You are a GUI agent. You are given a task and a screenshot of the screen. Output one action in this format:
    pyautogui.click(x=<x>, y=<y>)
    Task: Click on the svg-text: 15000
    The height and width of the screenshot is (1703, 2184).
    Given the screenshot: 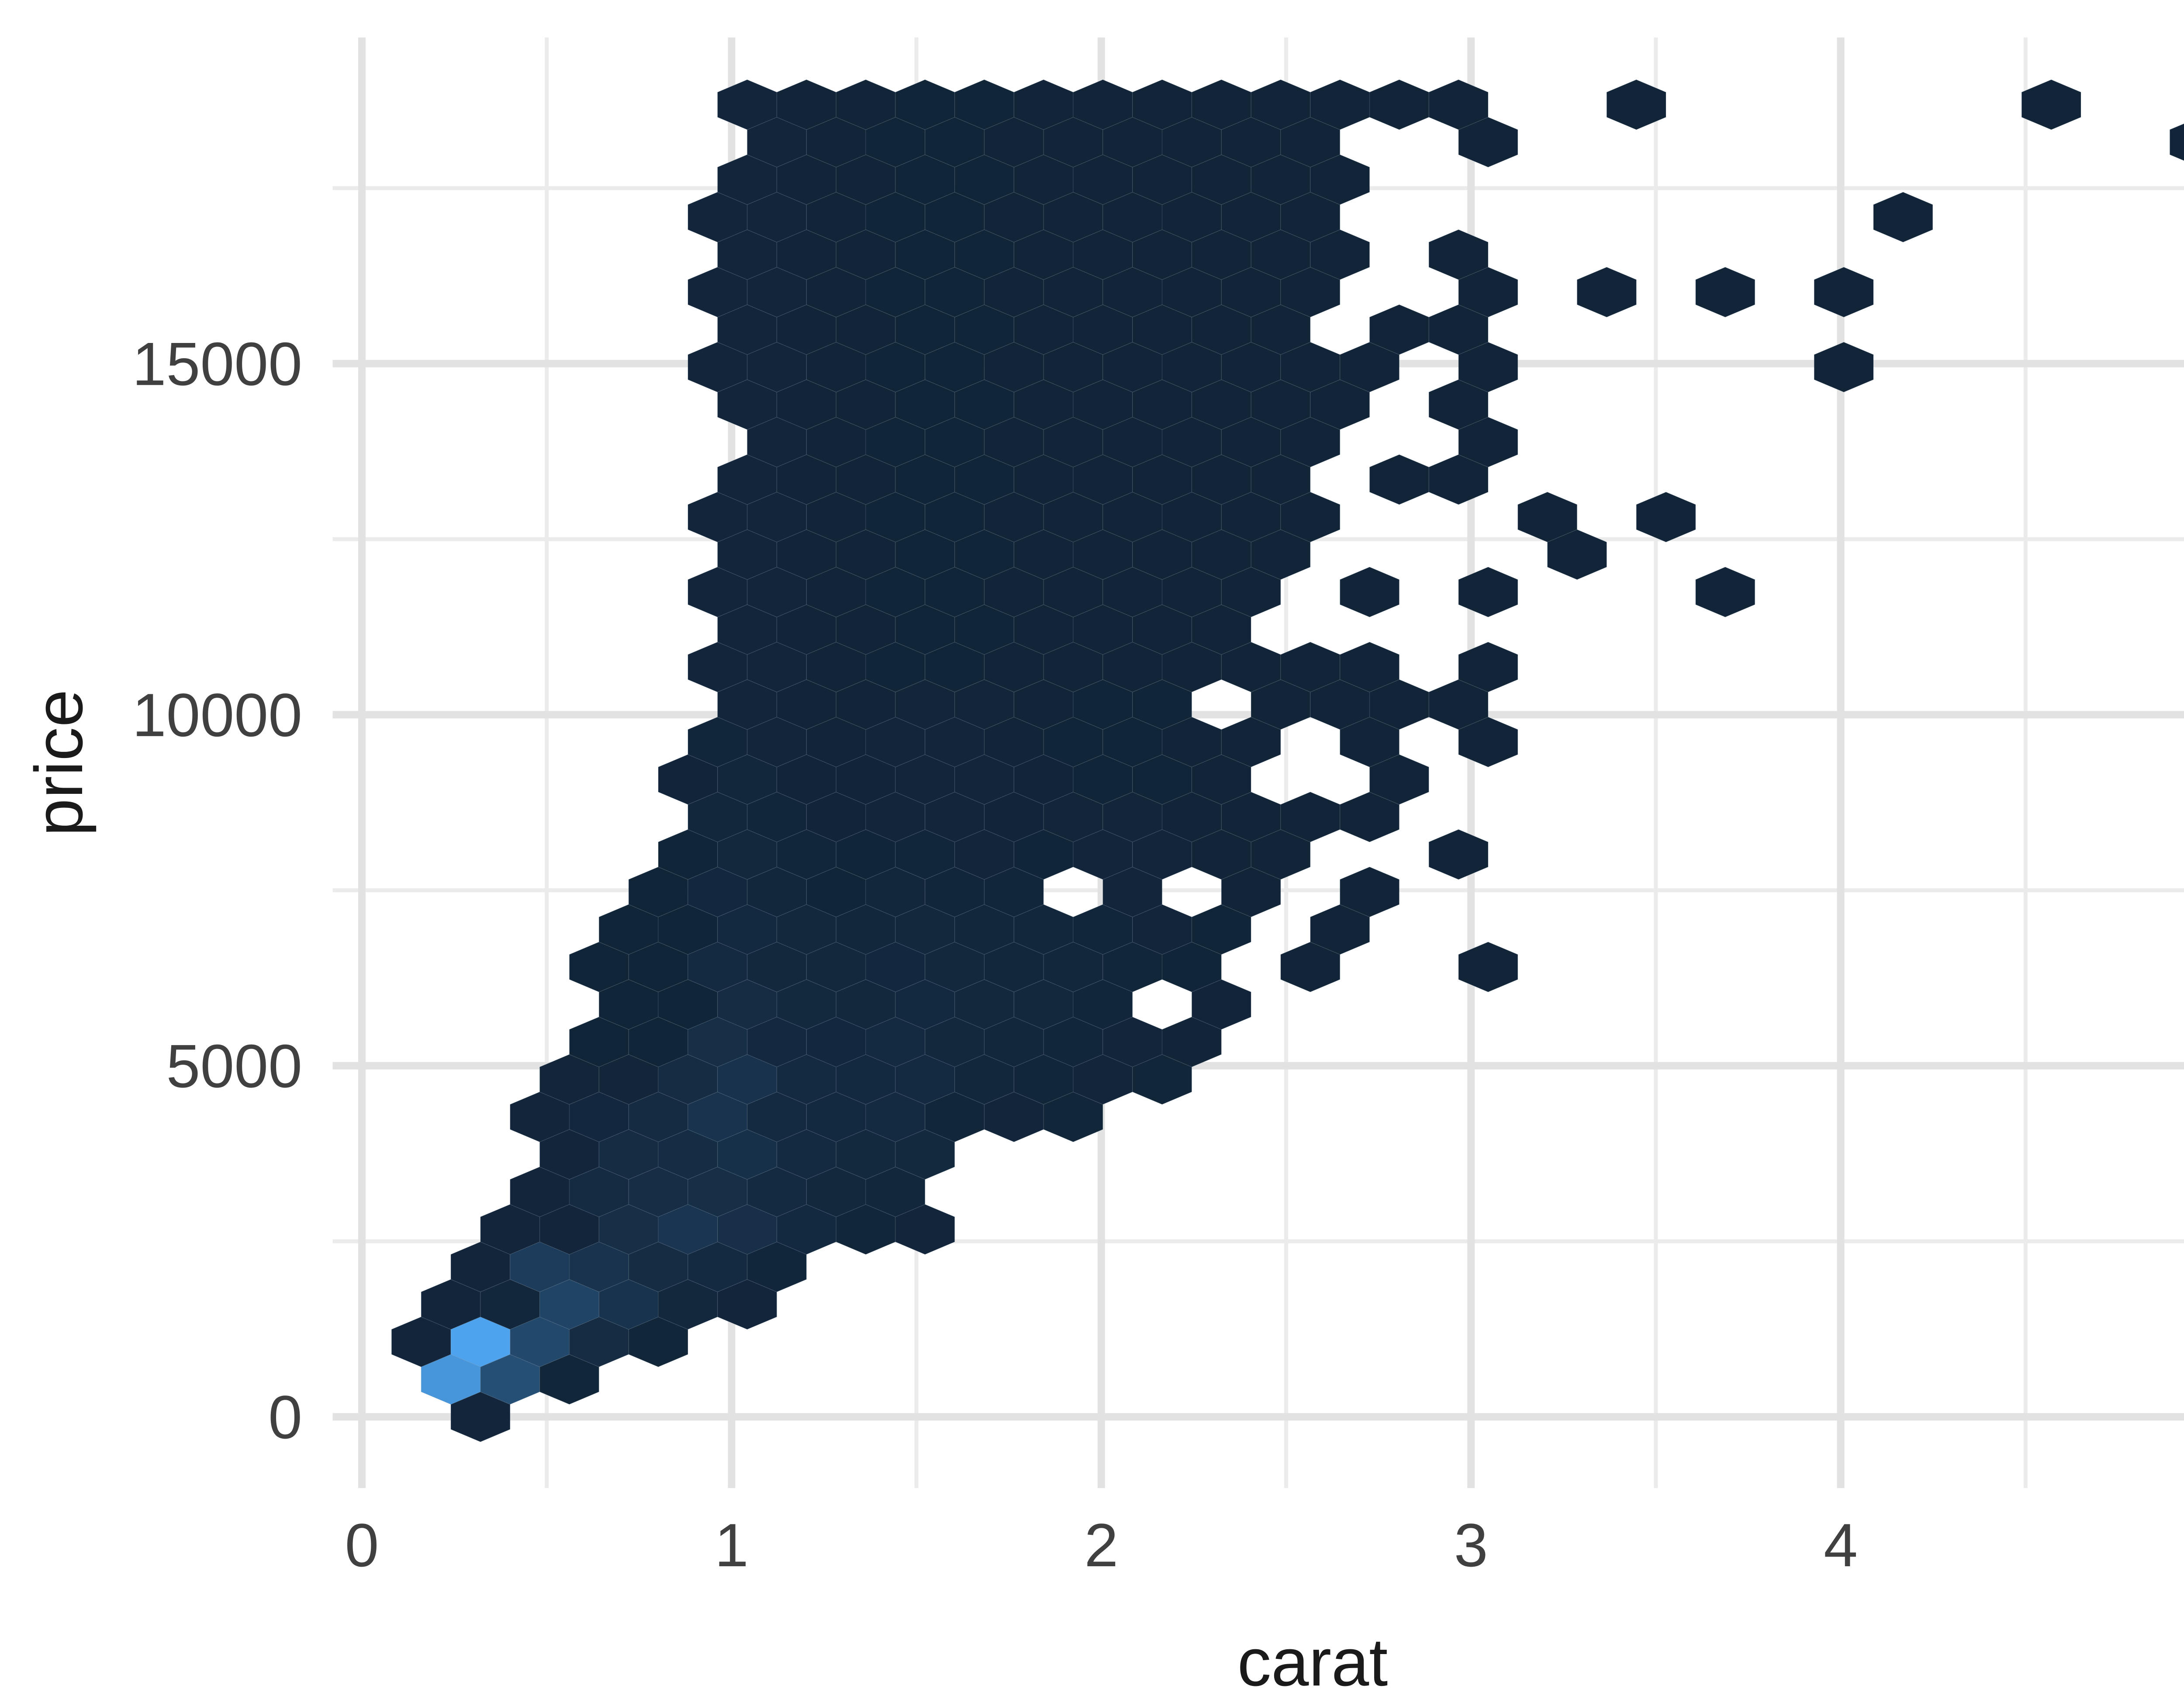 What is the action you would take?
    pyautogui.click(x=217, y=363)
    